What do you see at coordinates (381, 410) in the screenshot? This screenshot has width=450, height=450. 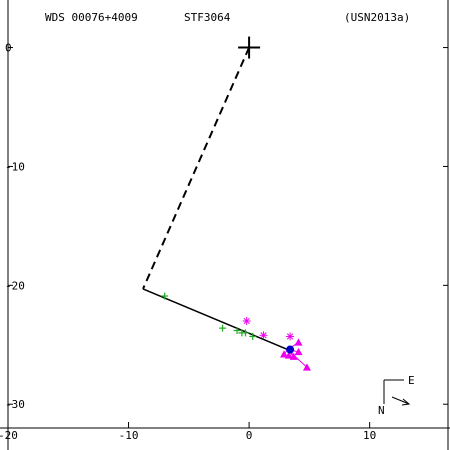 I see `compass-north-label: N` at bounding box center [381, 410].